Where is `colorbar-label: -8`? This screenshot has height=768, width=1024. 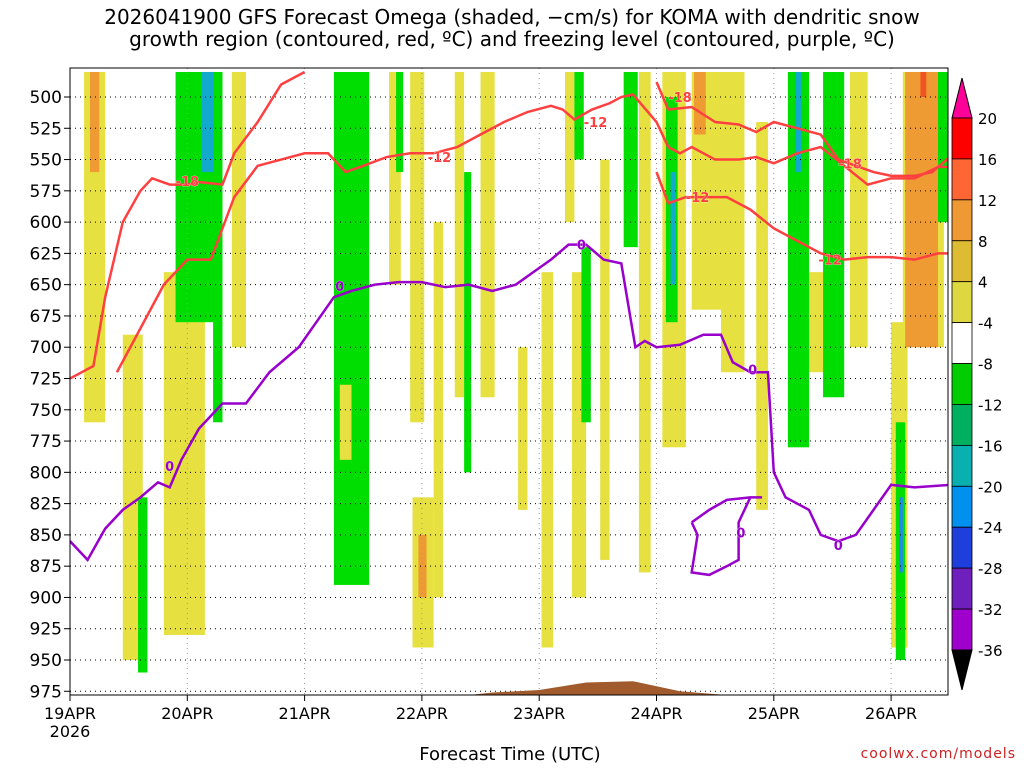 colorbar-label: -8 is located at coordinates (985, 365).